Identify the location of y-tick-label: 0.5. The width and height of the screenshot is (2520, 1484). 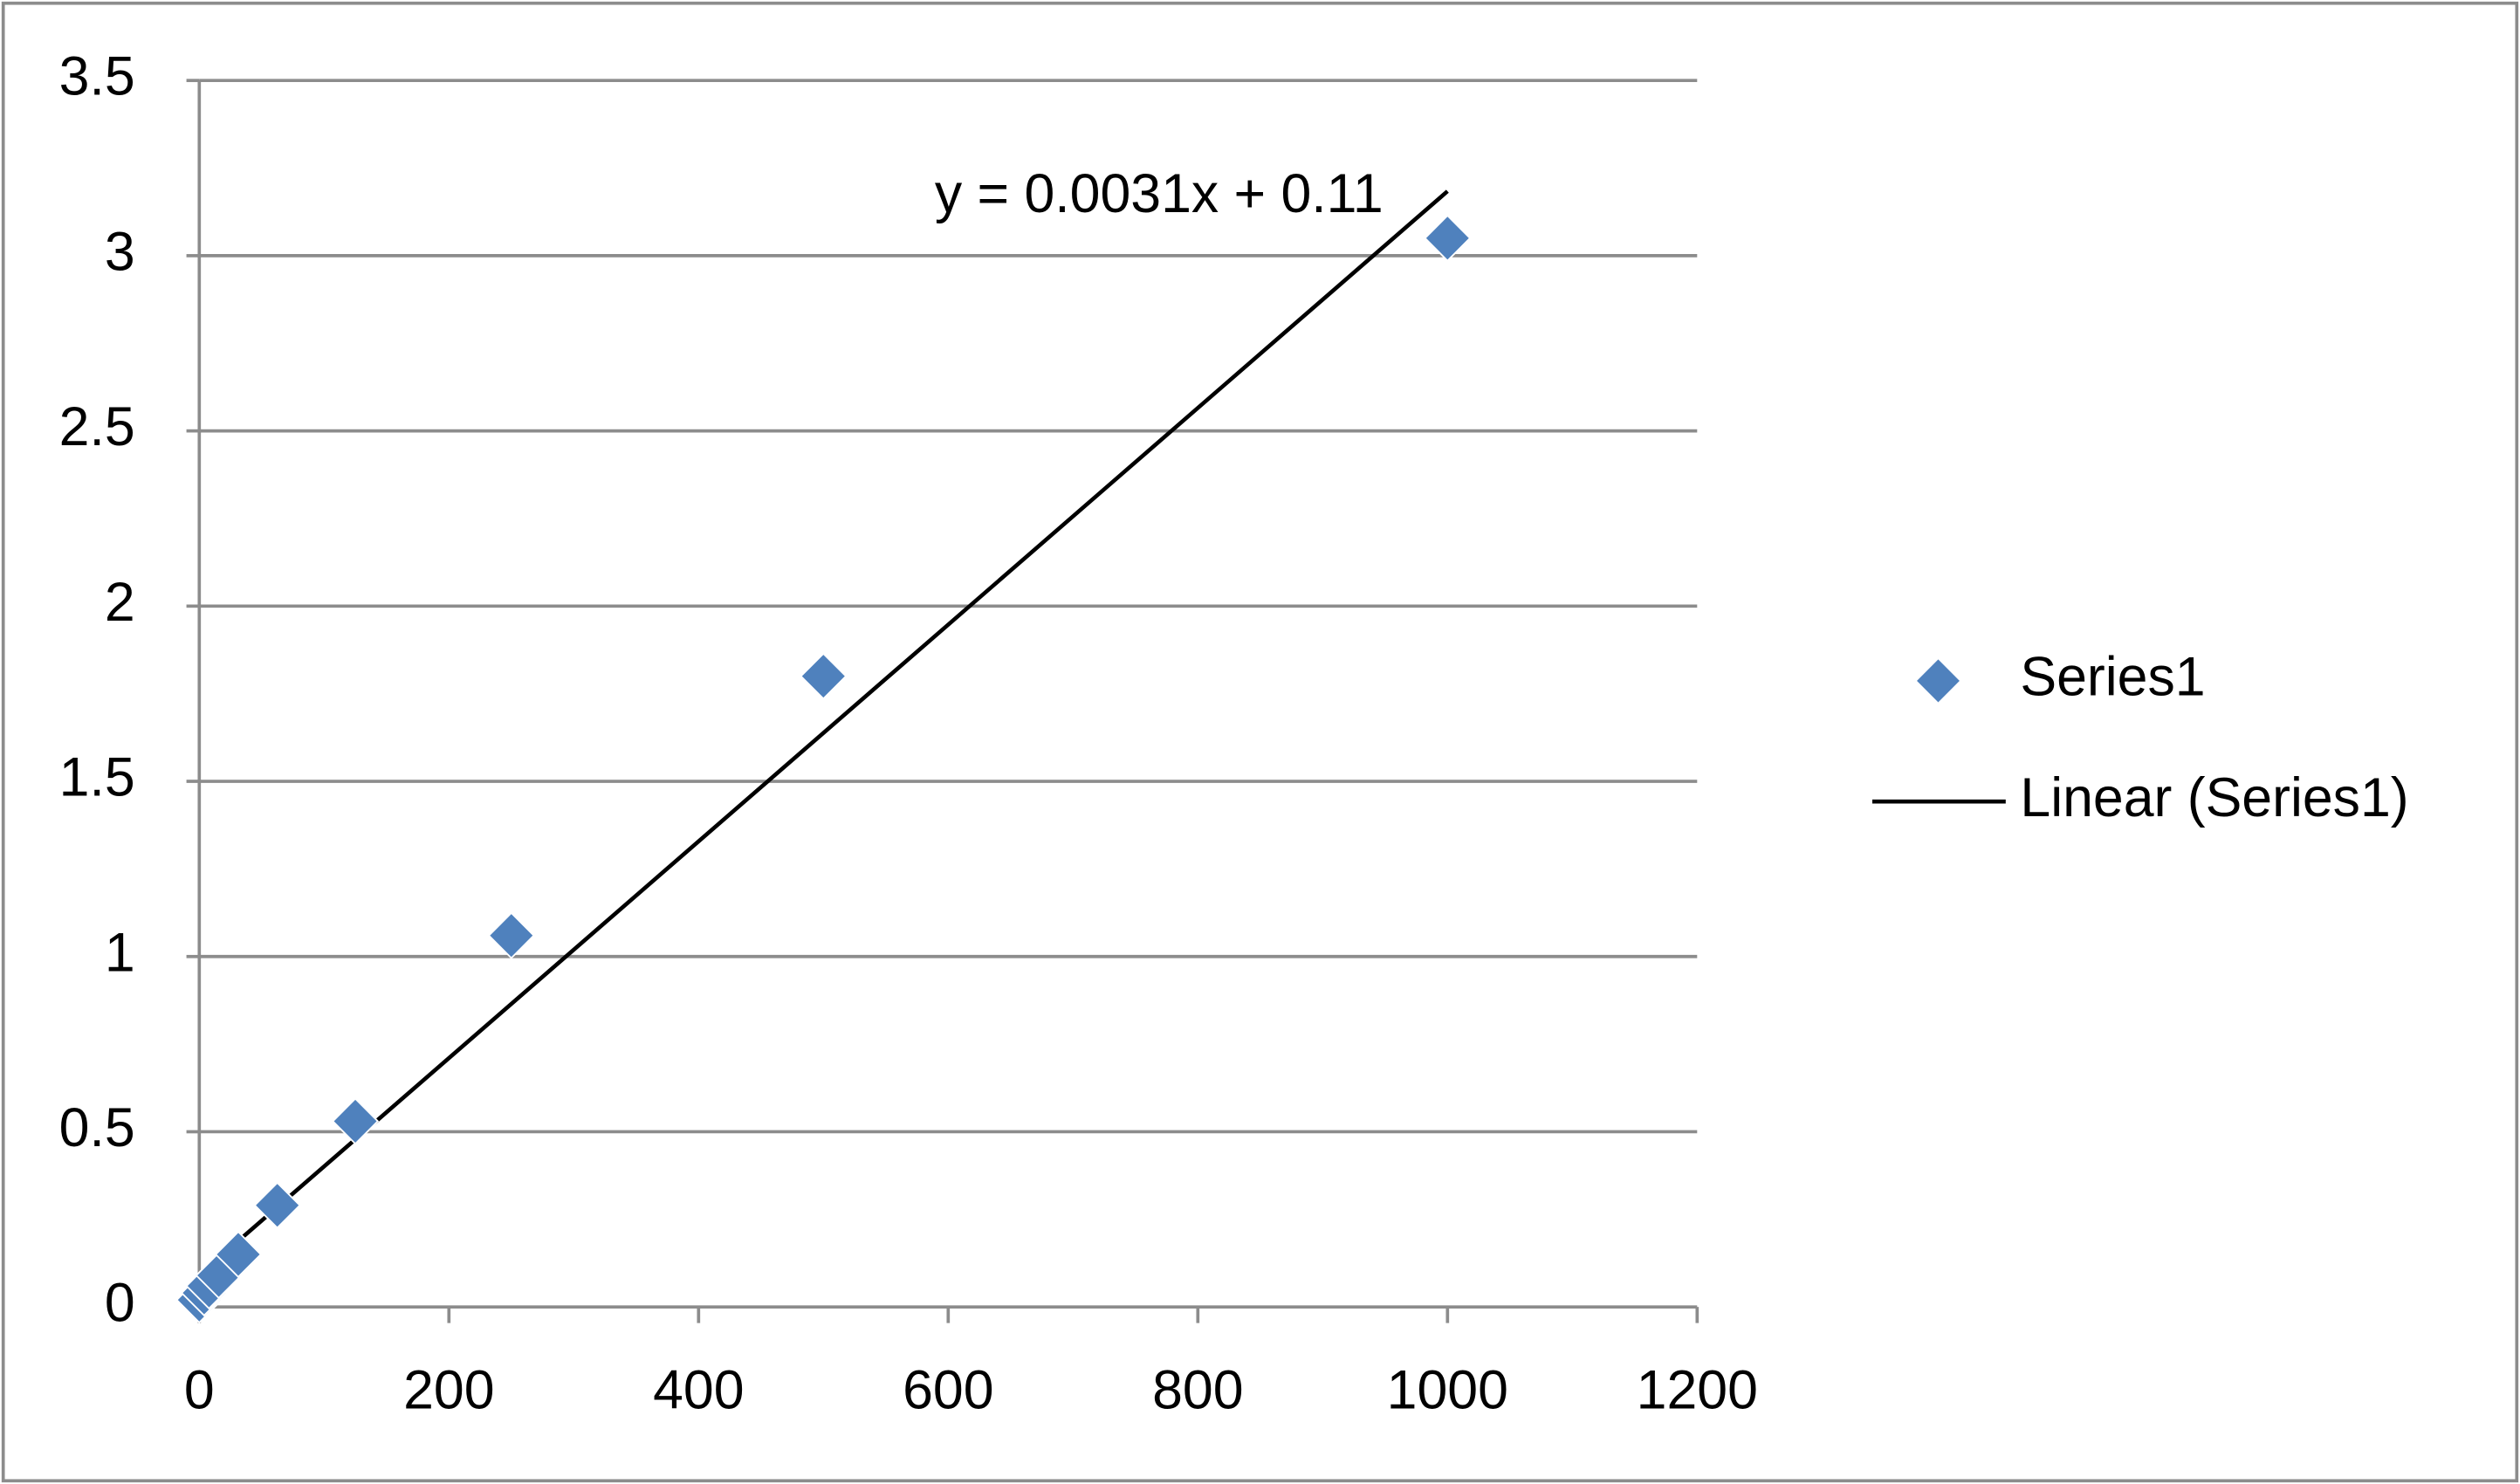
(97, 1127).